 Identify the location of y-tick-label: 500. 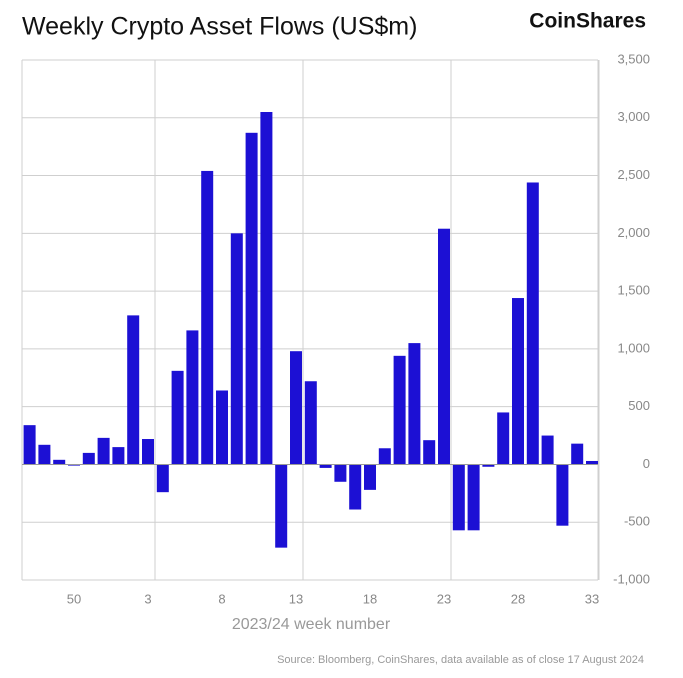
(639, 405).